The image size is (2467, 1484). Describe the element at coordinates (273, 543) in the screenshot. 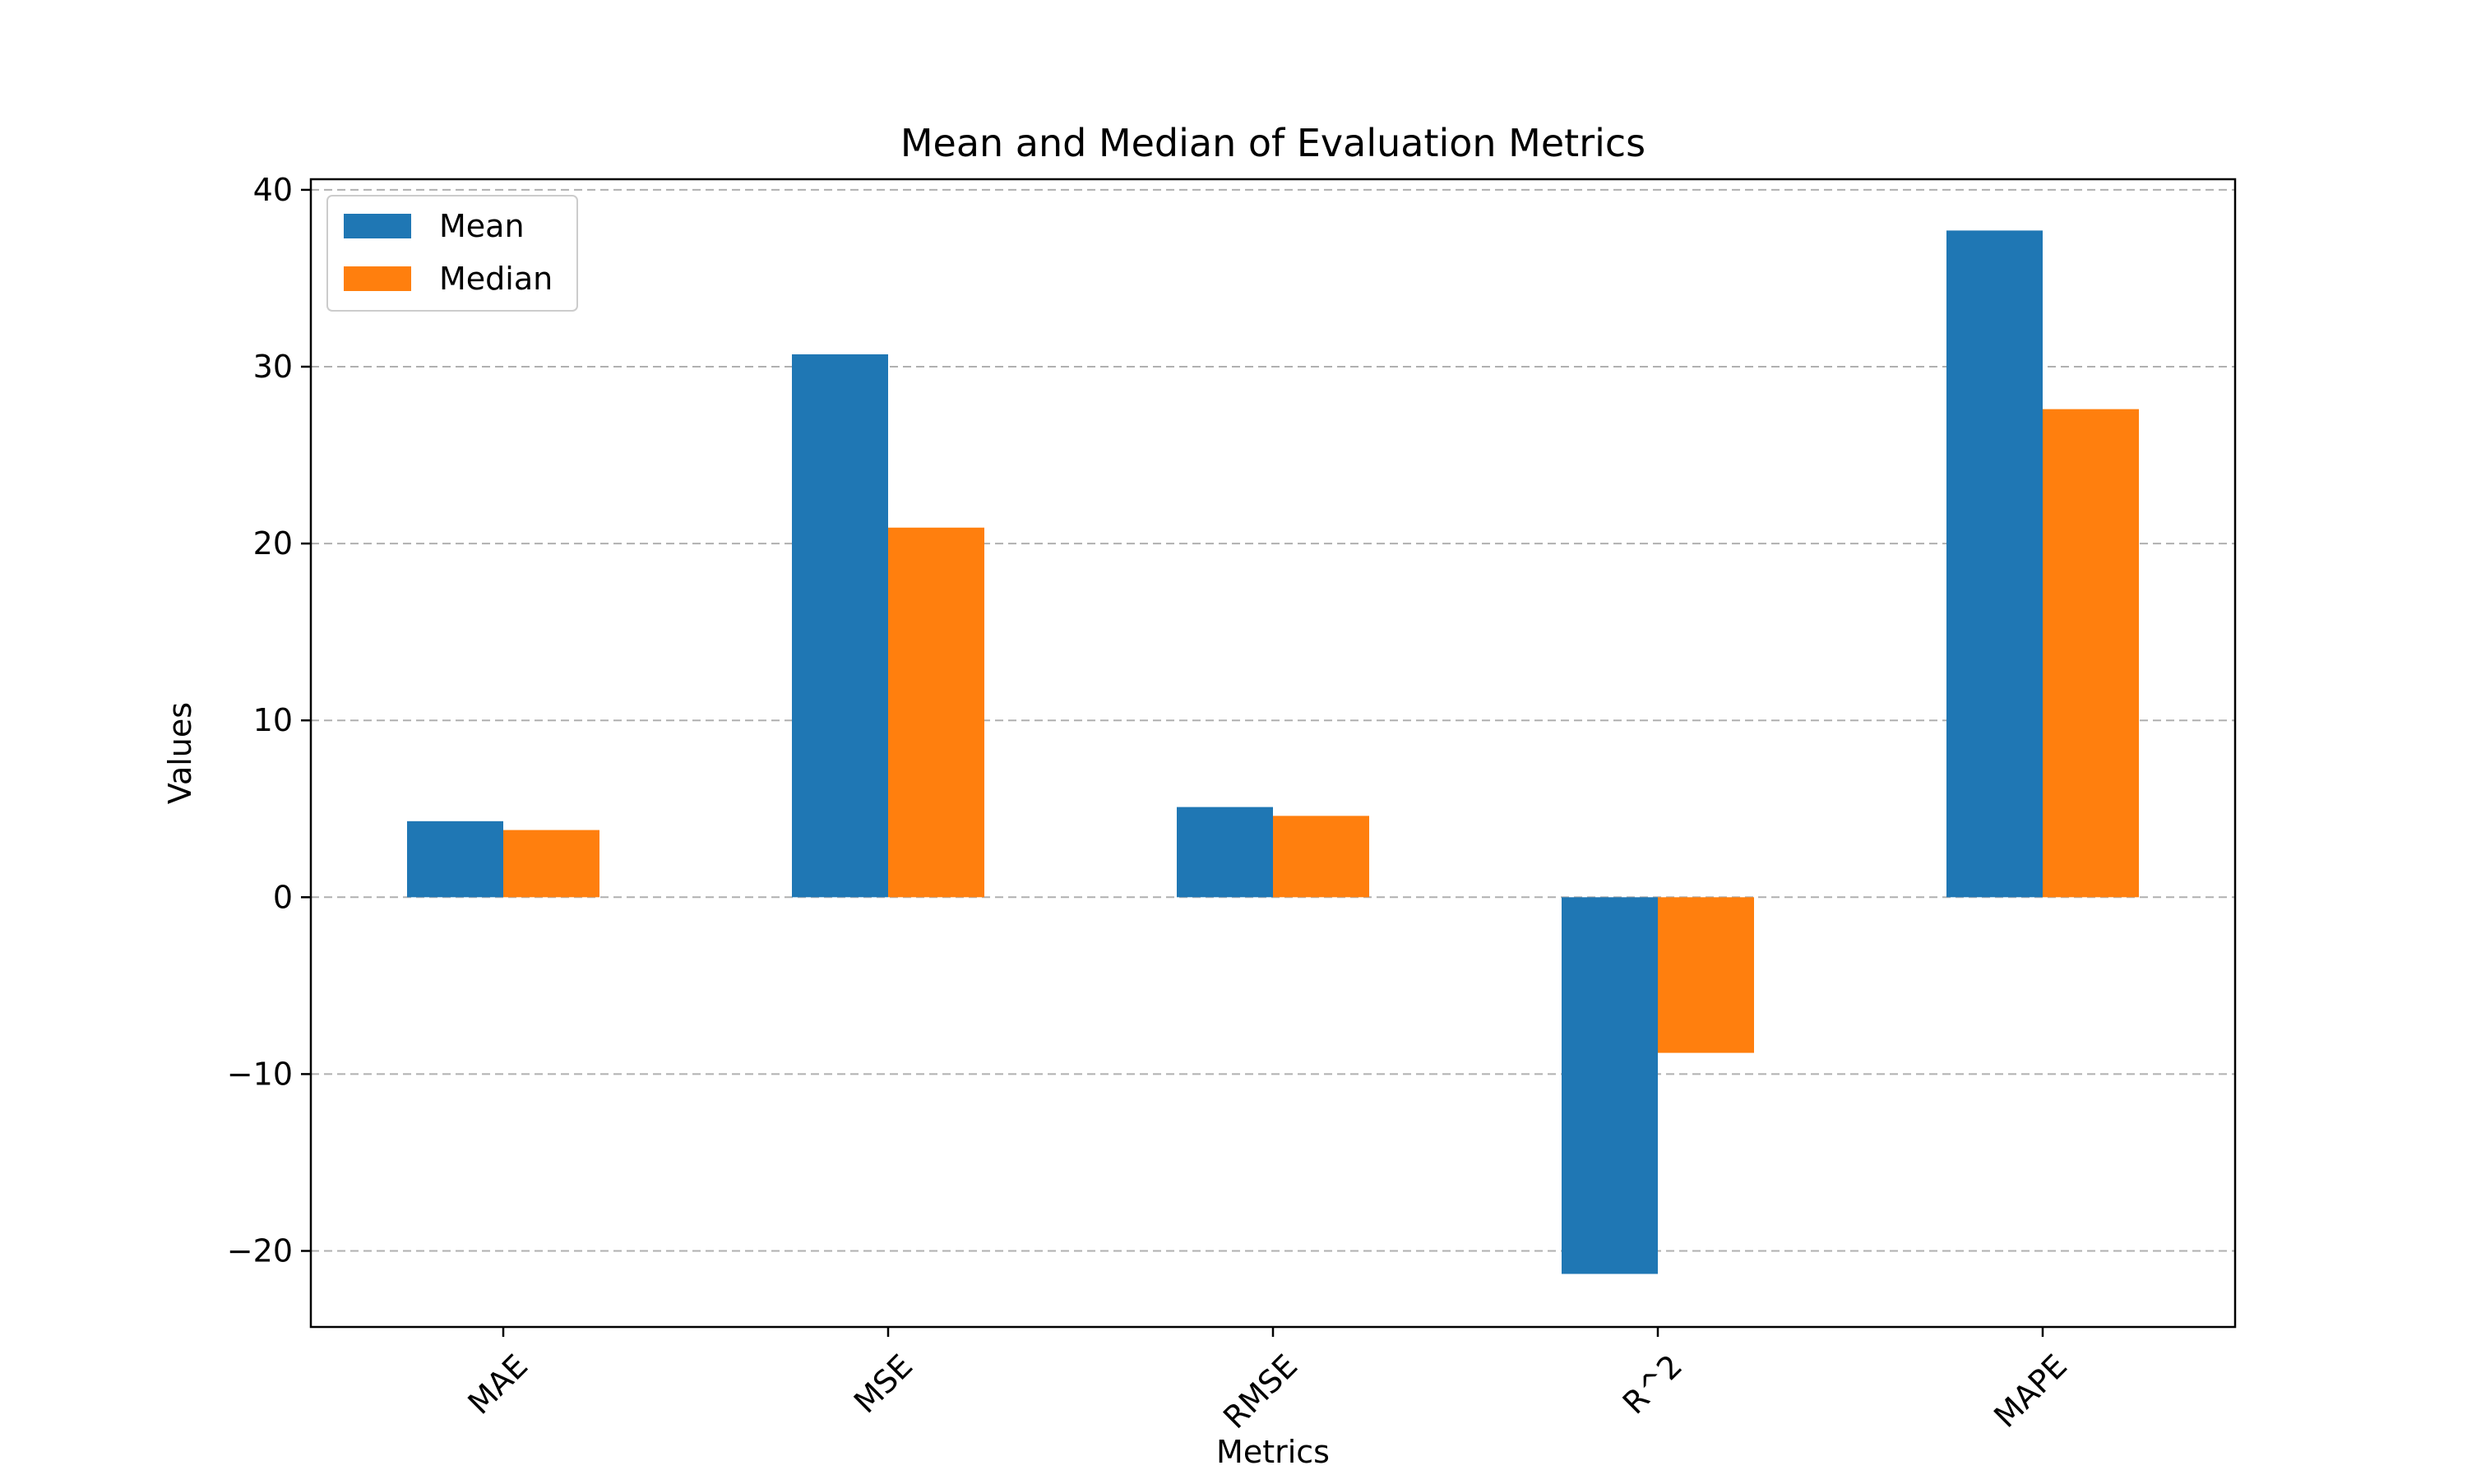

I see `y-tick-label: 20` at that location.